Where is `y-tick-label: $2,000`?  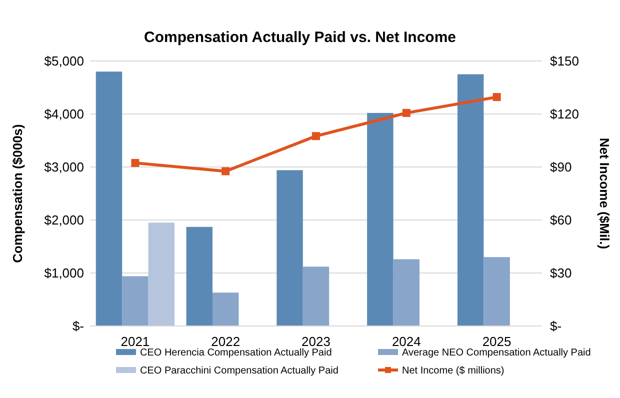
y-tick-label: $2,000 is located at coordinates (64, 220).